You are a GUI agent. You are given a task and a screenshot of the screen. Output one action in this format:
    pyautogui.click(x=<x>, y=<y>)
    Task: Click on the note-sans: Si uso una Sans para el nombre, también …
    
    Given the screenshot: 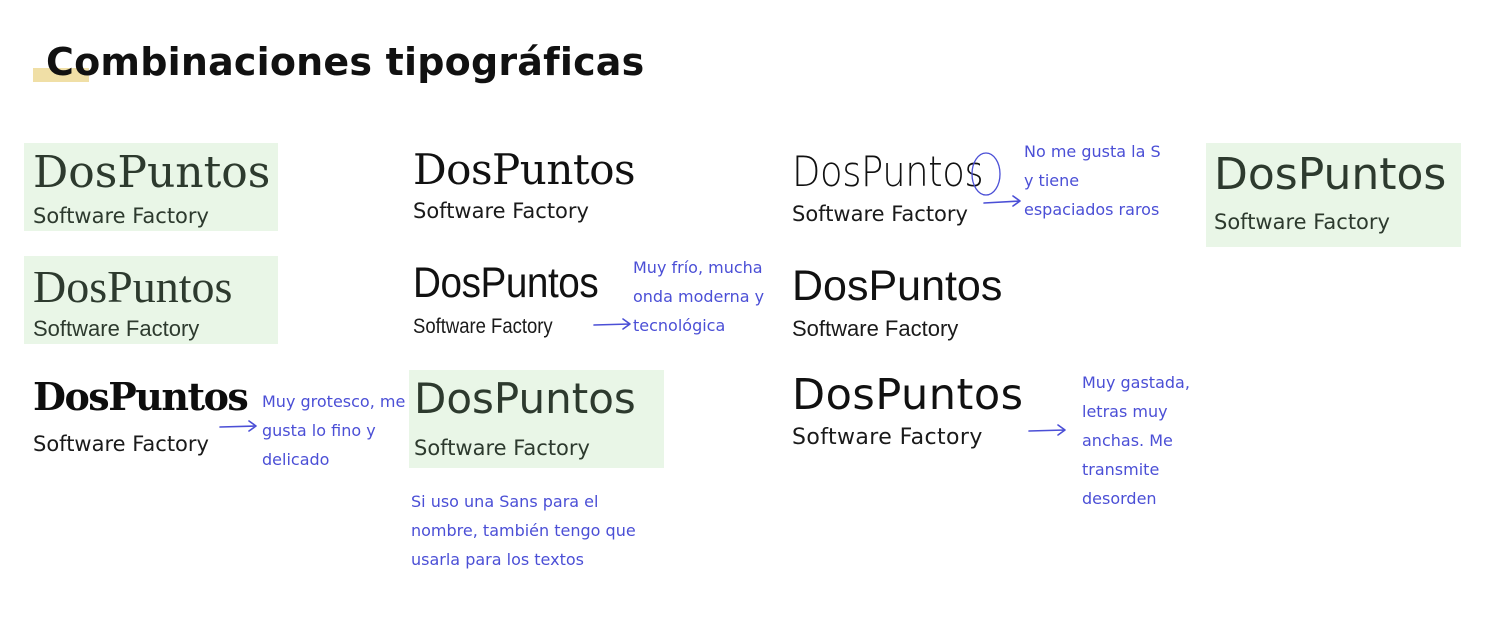 What is the action you would take?
    pyautogui.click(x=523, y=530)
    